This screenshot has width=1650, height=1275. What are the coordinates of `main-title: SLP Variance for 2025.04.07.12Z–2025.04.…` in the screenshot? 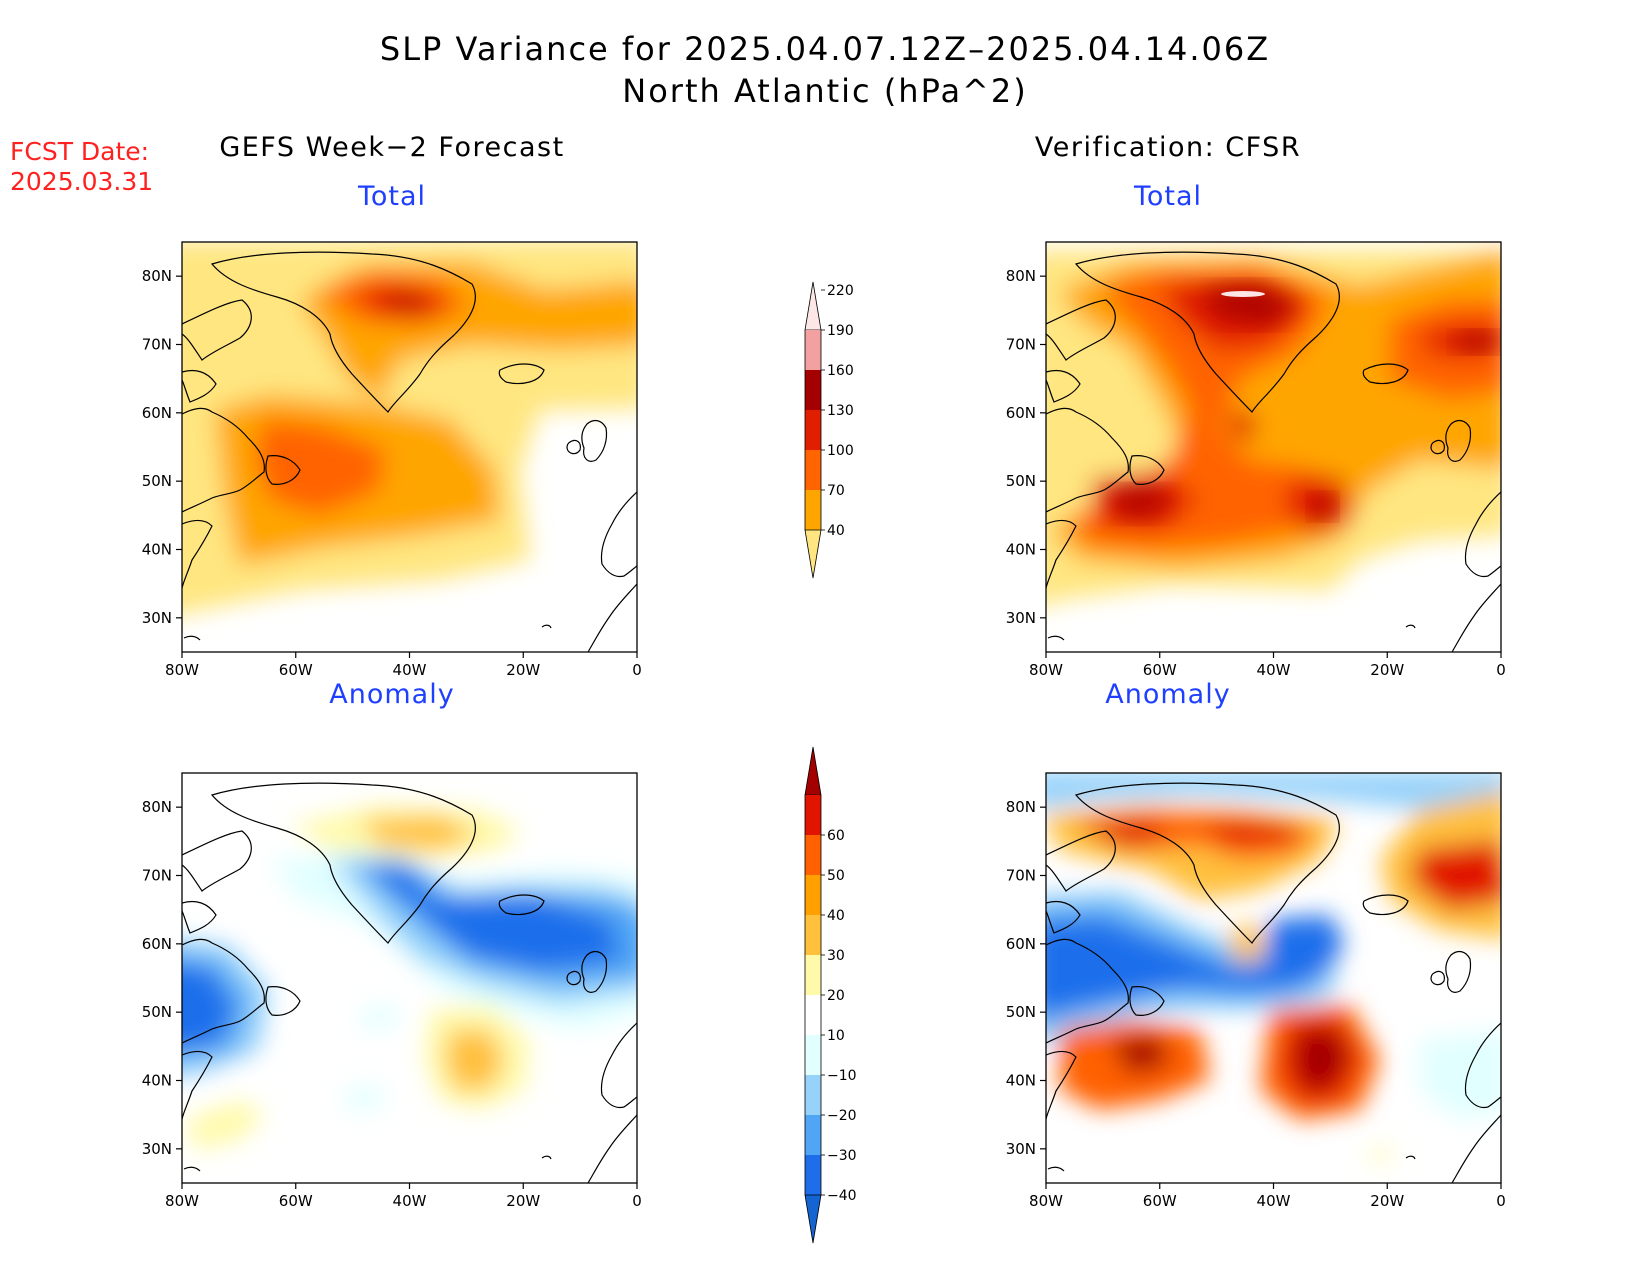 It's located at (825, 49).